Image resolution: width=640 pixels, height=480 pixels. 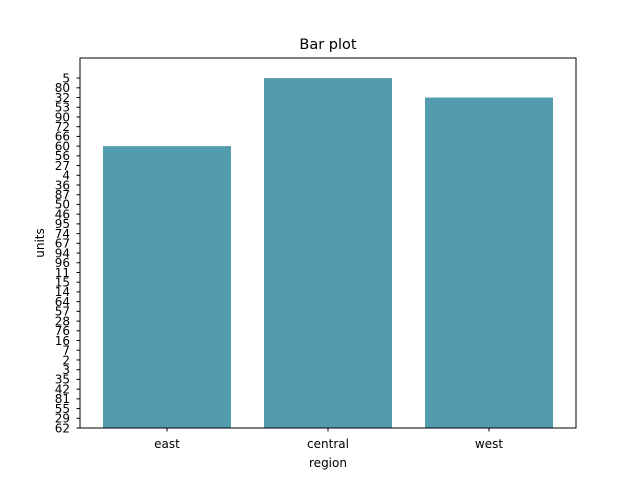 I want to click on y-tick-label: 96, so click(x=62, y=263).